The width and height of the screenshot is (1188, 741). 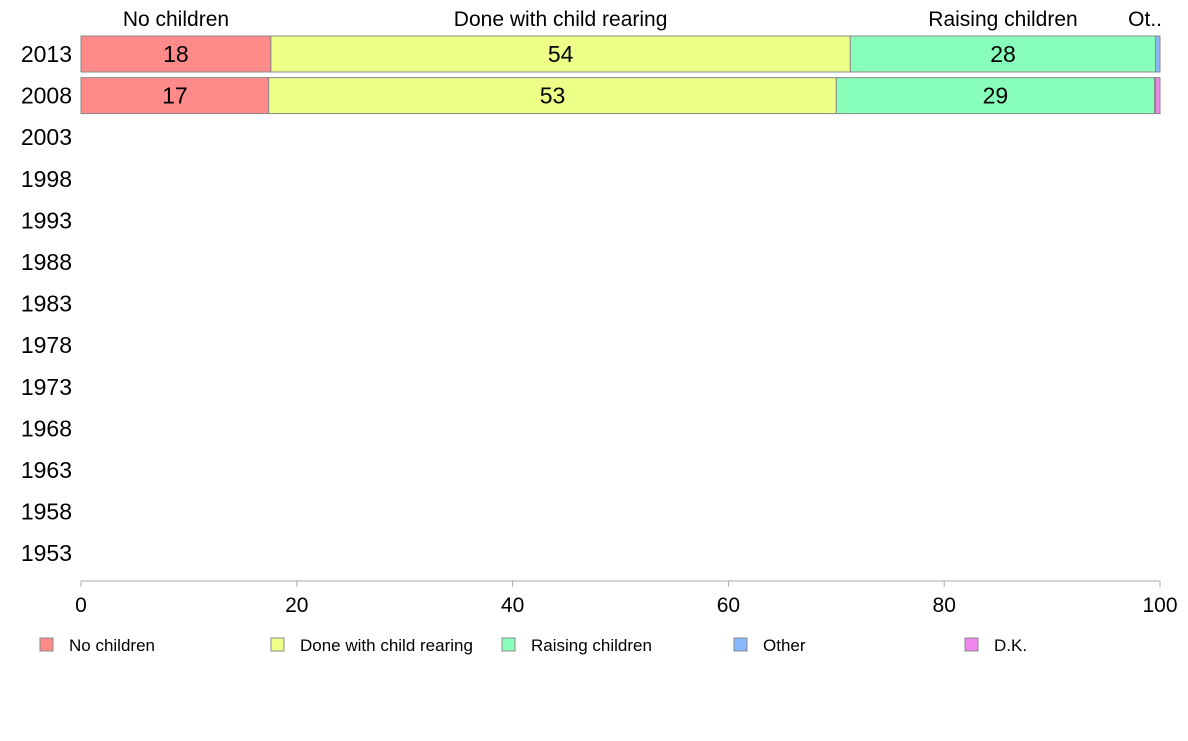 What do you see at coordinates (46, 512) in the screenshot?
I see `year-label: 1958` at bounding box center [46, 512].